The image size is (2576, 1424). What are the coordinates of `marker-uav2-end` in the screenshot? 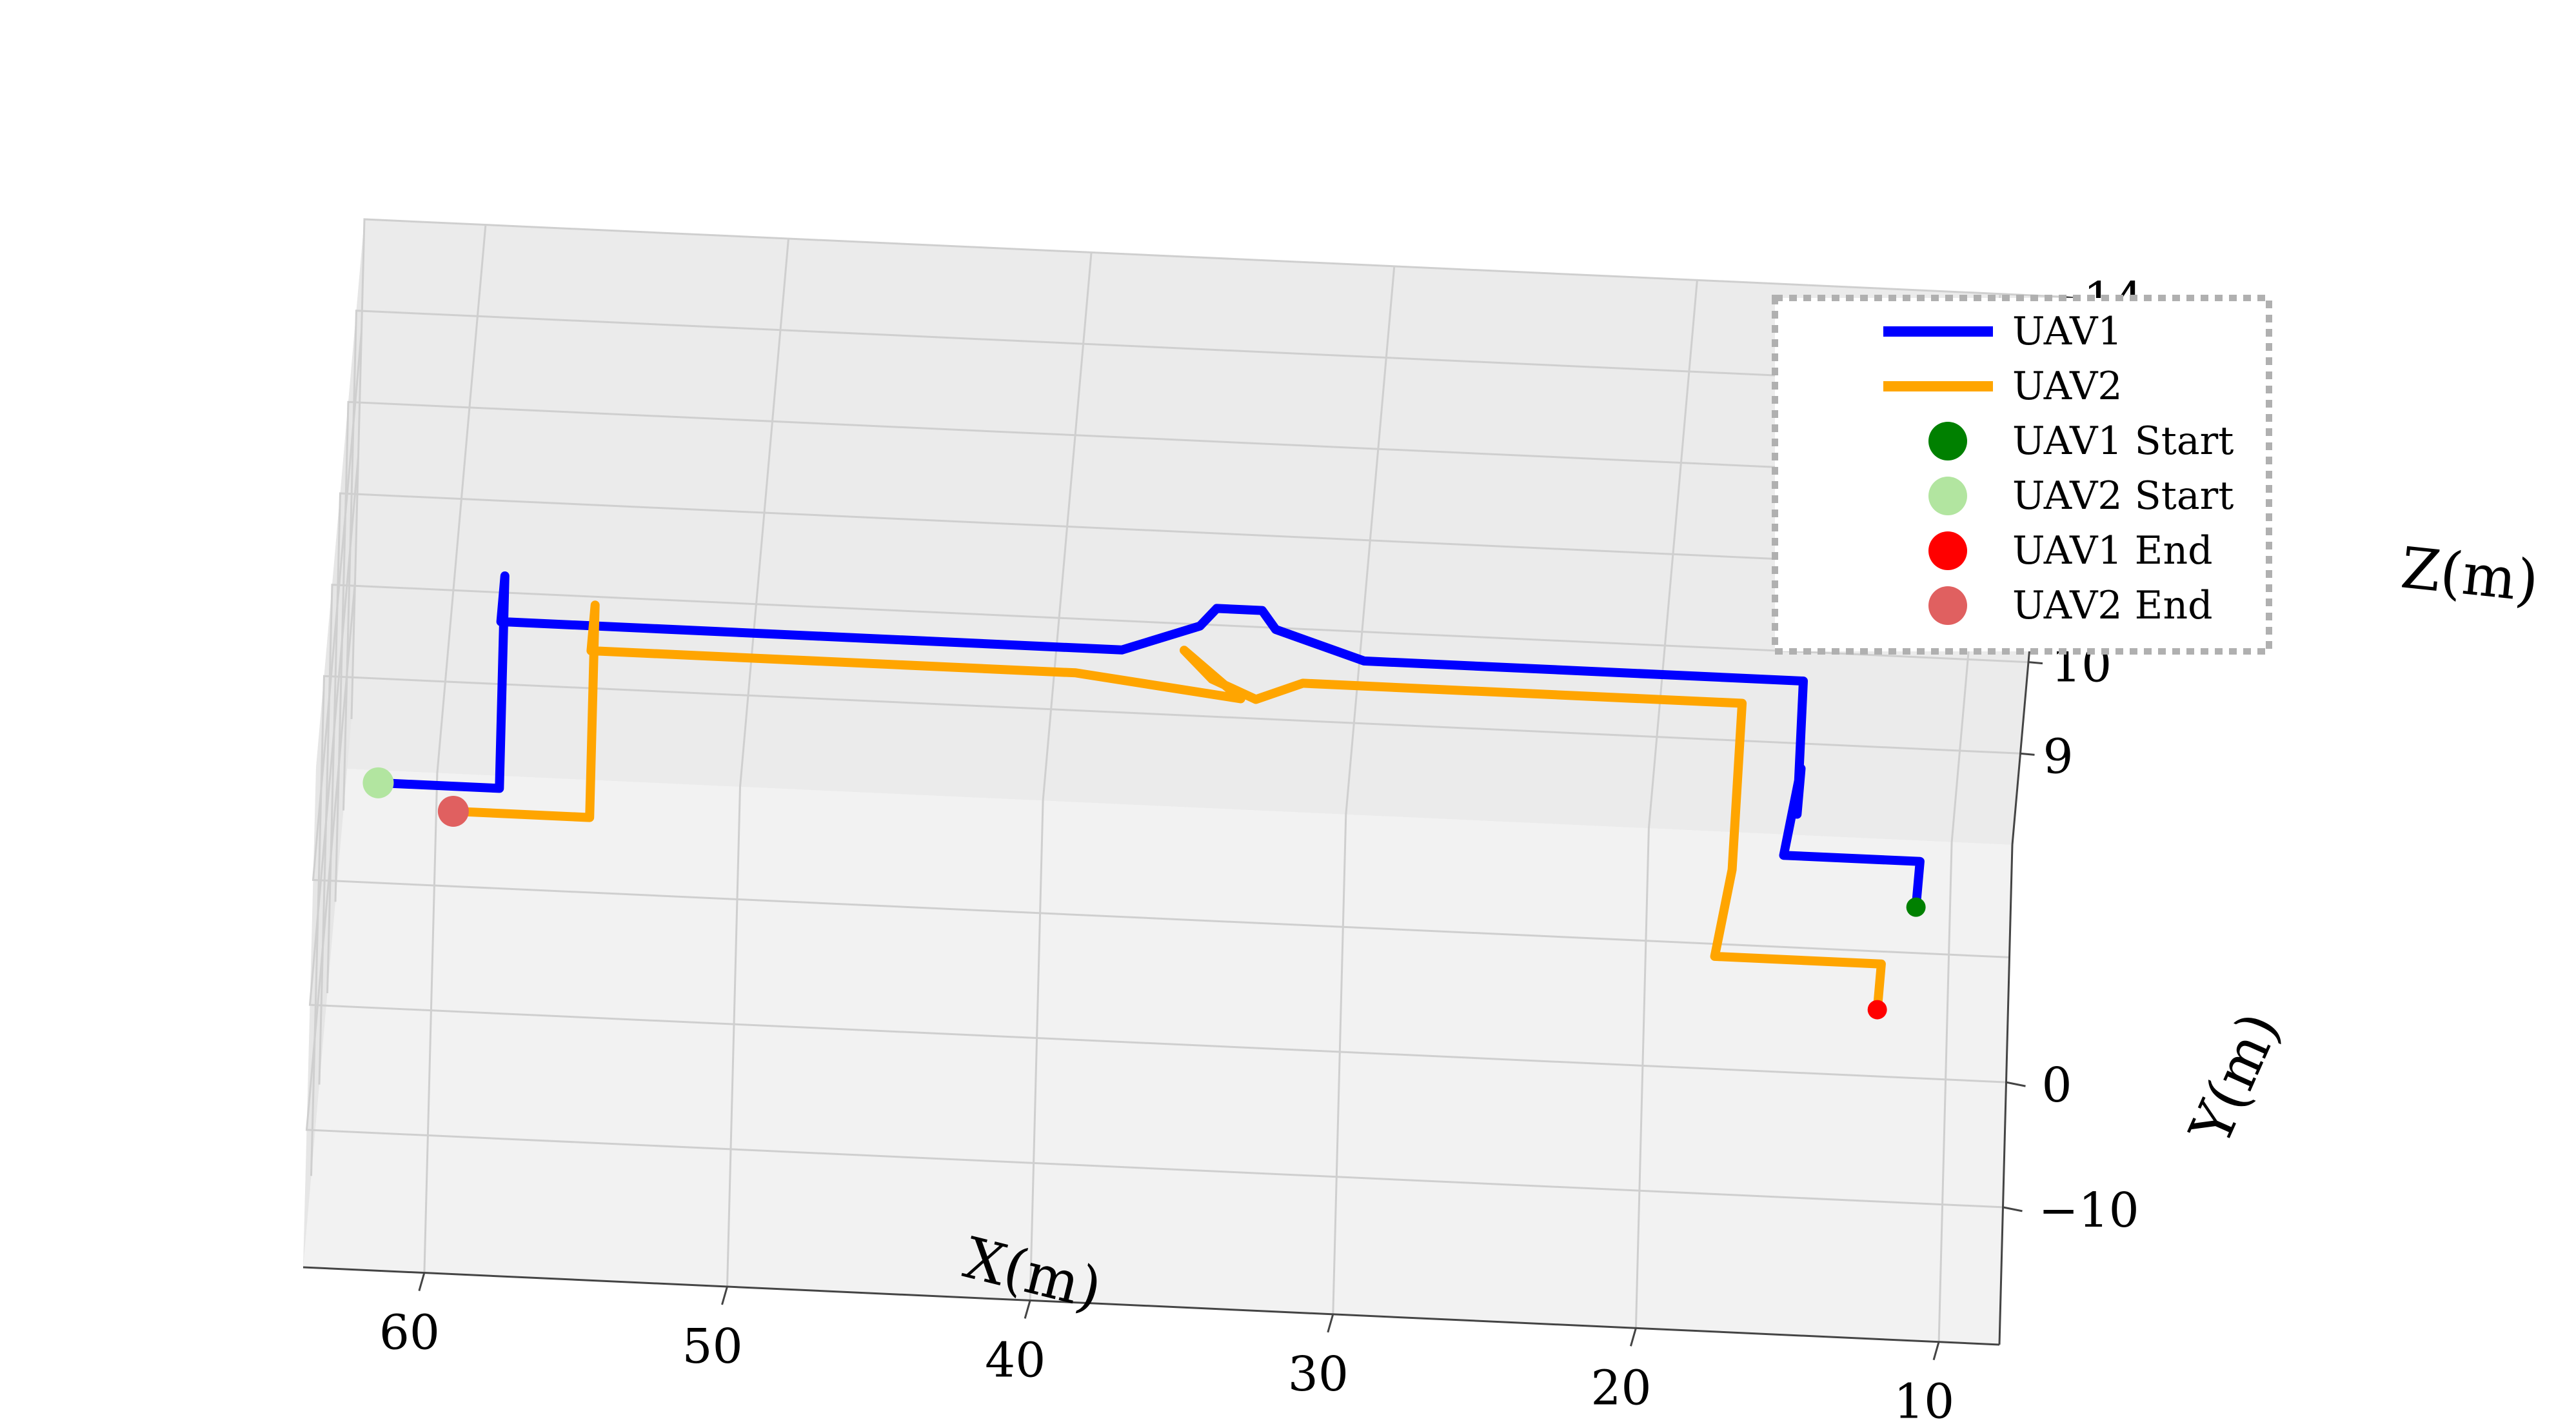 It's located at (453, 811).